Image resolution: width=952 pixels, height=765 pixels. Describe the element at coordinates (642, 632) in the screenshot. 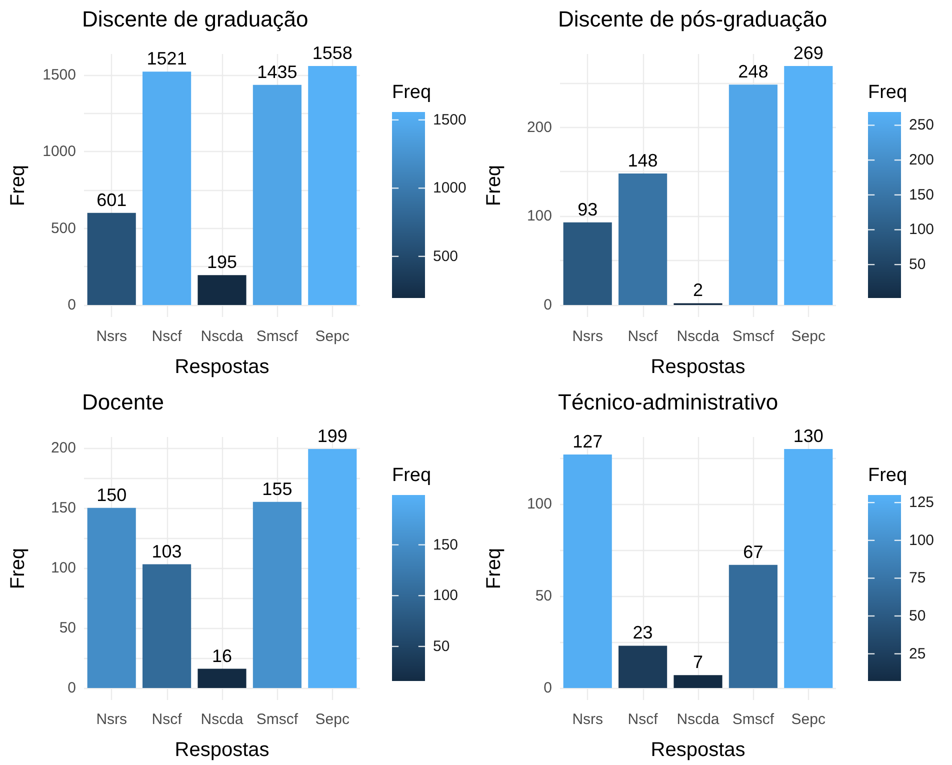

I see `data-label: 23` at that location.